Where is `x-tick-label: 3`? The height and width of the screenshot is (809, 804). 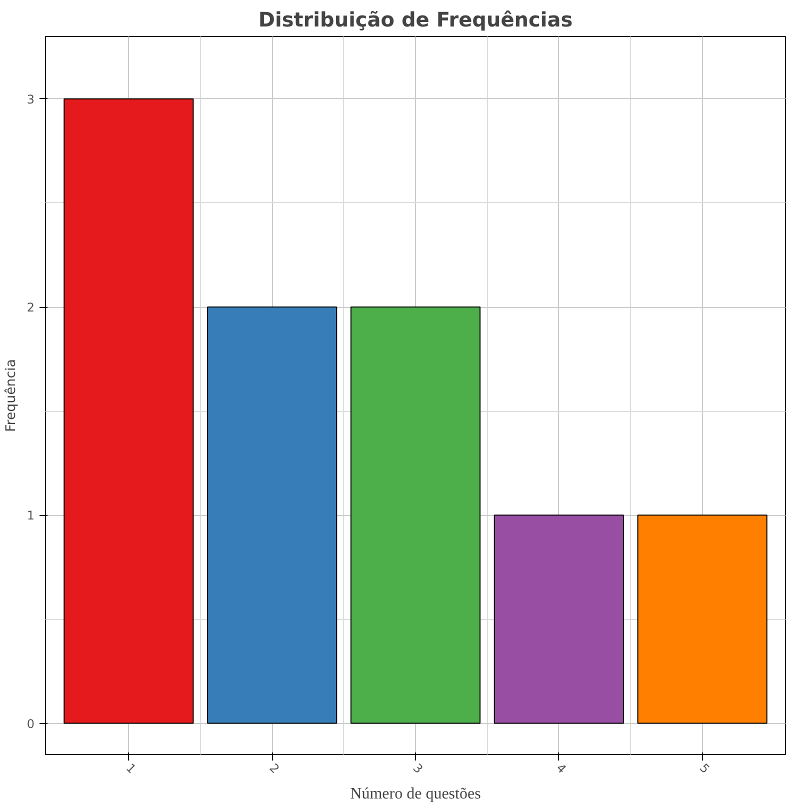 x-tick-label: 3 is located at coordinates (418, 768).